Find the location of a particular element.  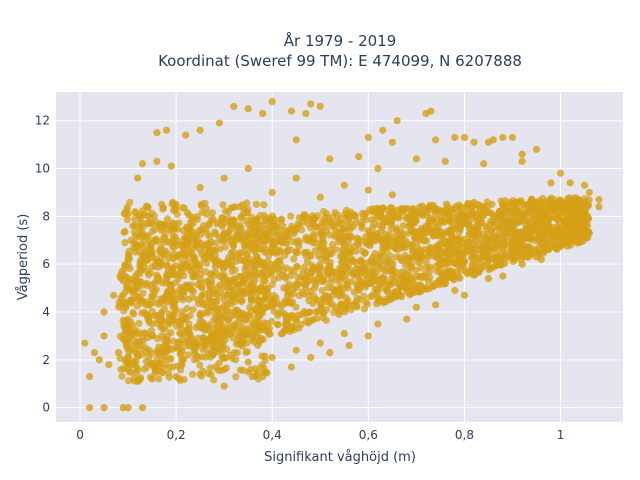

y-tick-label: 2 is located at coordinates (46, 360).